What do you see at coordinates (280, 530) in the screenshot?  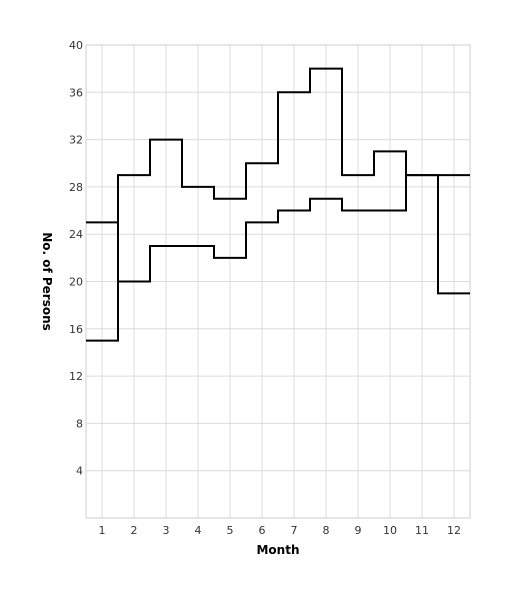 I see `x-axis-ticks: 1 2 3 4 5 6 7 8 9 10 11 12` at bounding box center [280, 530].